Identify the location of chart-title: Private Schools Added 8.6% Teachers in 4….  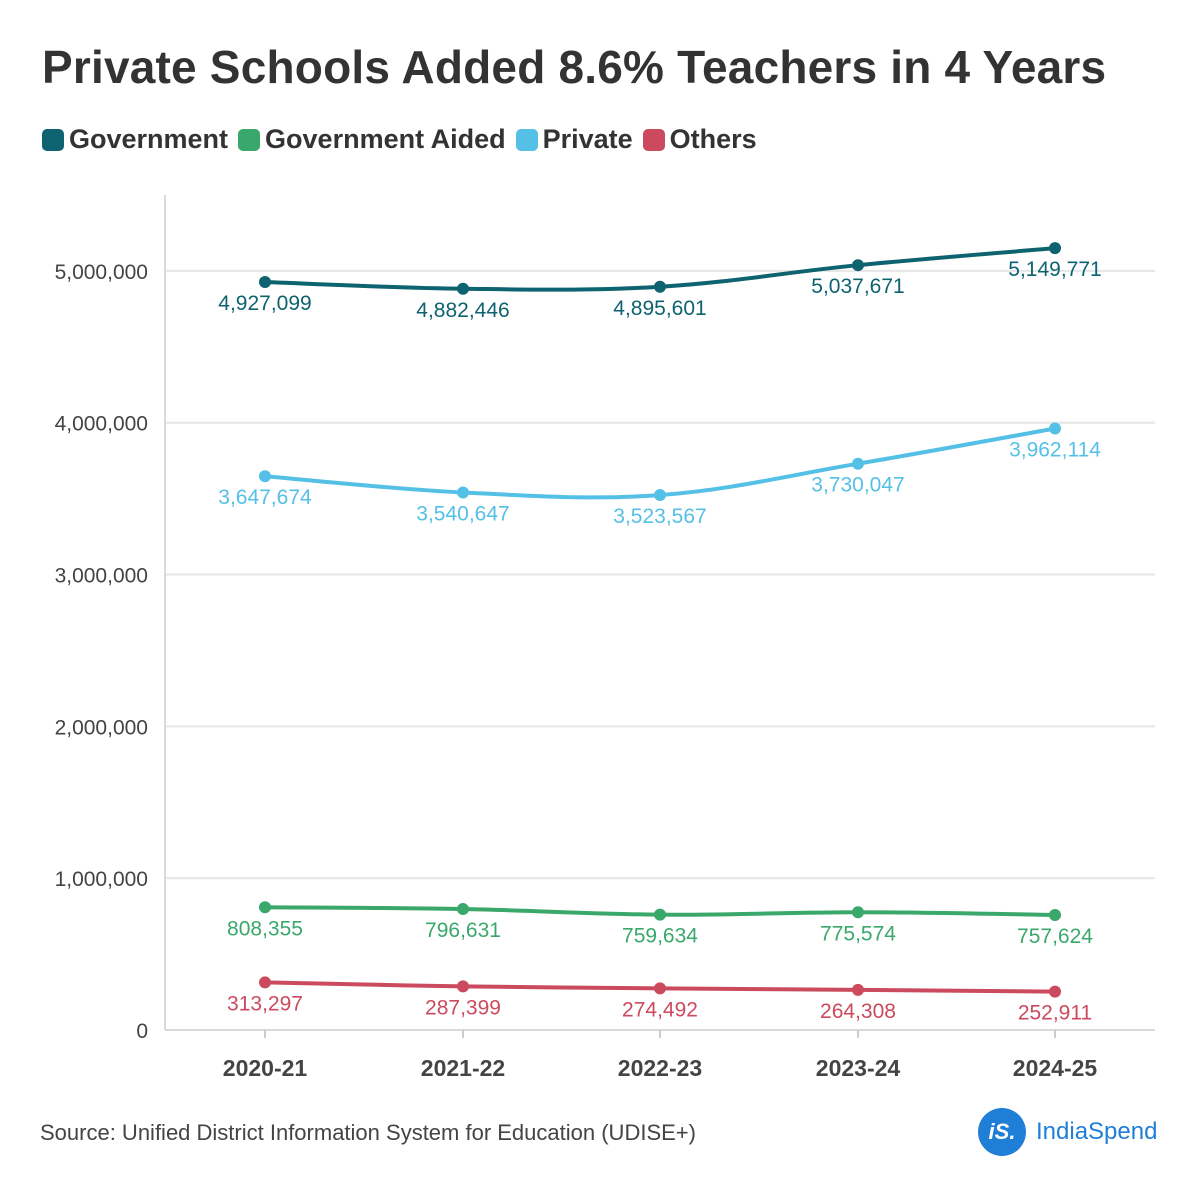
(574, 67).